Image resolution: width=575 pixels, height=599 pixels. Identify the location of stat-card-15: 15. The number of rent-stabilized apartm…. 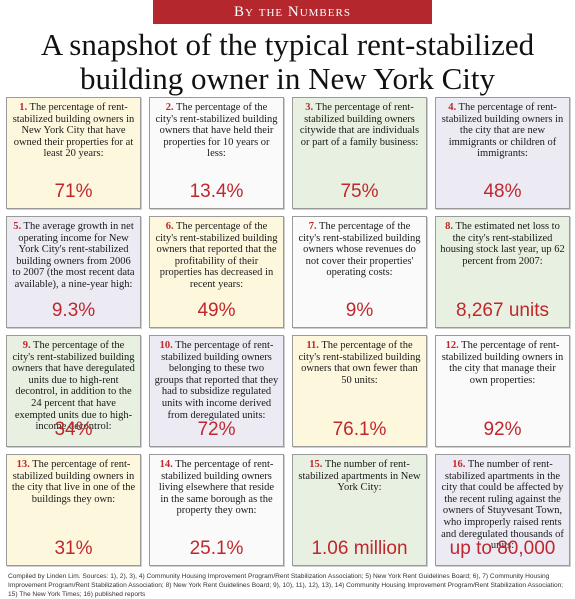
(359, 510).